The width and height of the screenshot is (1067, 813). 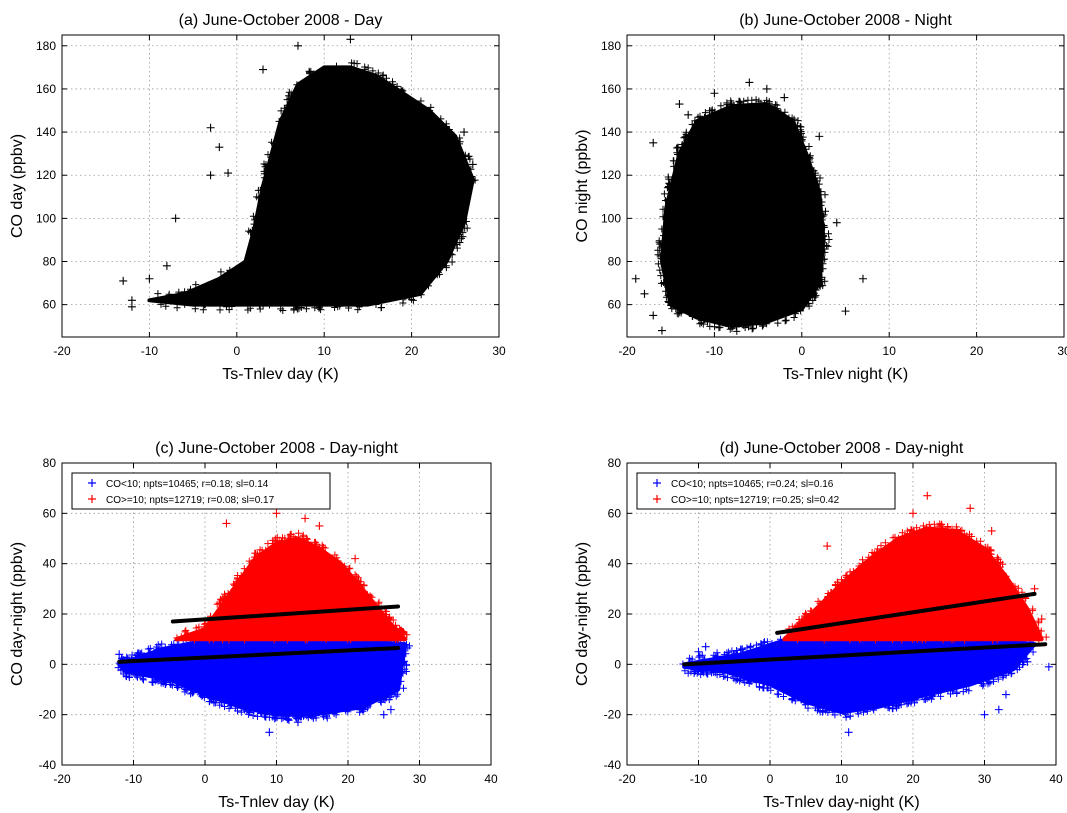 I want to click on y-tick-label: 20, so click(x=615, y=614).